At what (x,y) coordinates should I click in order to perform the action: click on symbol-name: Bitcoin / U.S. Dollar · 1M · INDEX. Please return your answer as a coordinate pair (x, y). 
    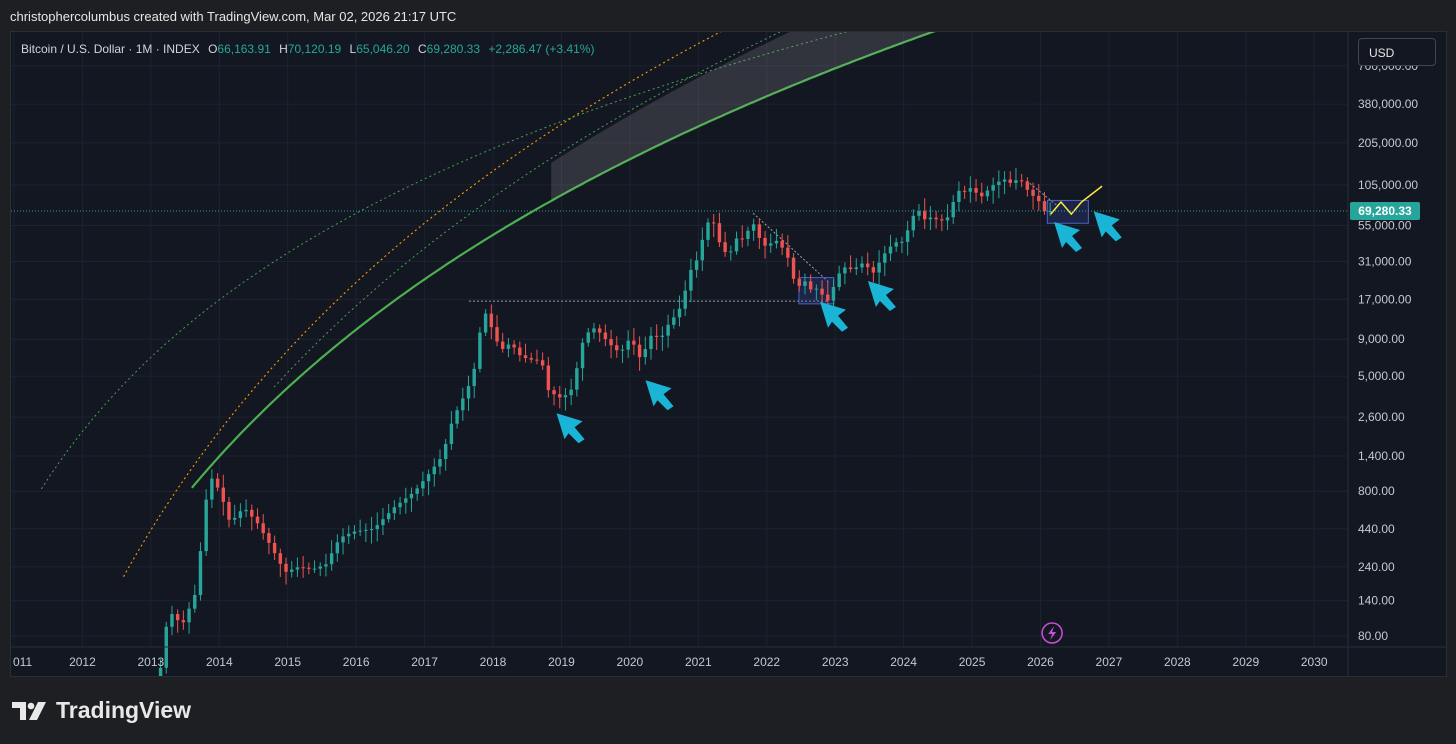
    Looking at the image, I should click on (110, 49).